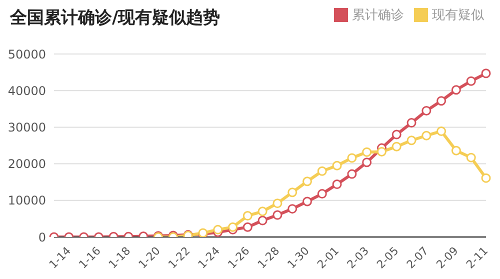 The width and height of the screenshot is (500, 279). What do you see at coordinates (27, 54) in the screenshot?
I see `y-tick-label: 50000` at bounding box center [27, 54].